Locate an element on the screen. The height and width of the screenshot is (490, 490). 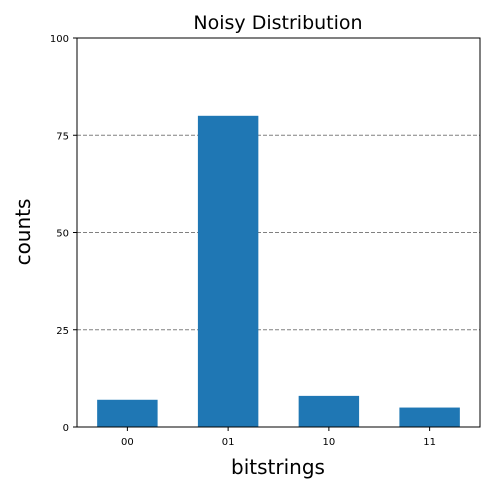
x-axis-title: bitstrings is located at coordinates (278, 467).